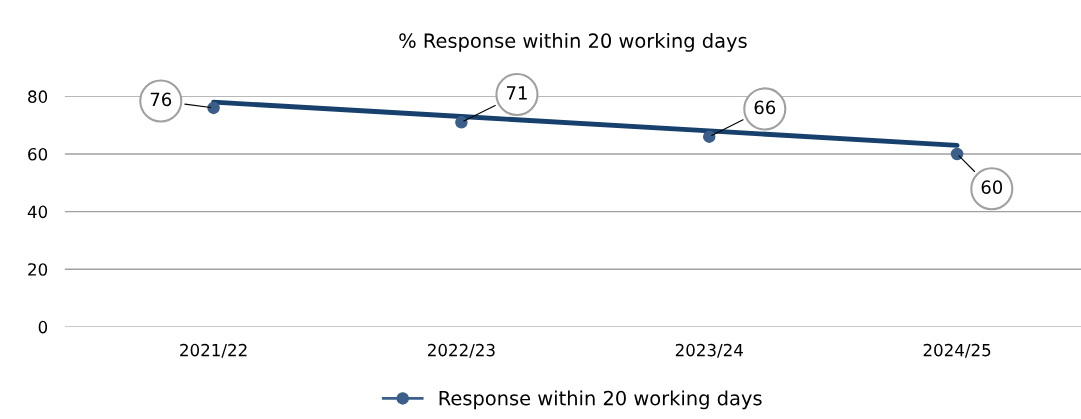  What do you see at coordinates (213, 350) in the screenshot?
I see `x-tick-label: 2021/22` at bounding box center [213, 350].